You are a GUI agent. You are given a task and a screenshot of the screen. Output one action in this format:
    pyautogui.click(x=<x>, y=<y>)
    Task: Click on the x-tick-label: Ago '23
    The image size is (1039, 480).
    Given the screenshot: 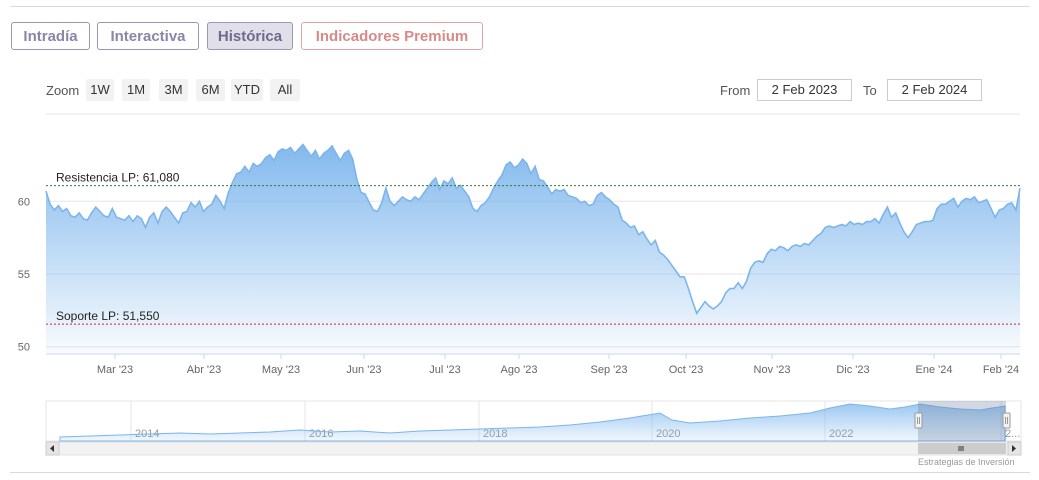 What is the action you would take?
    pyautogui.click(x=519, y=370)
    